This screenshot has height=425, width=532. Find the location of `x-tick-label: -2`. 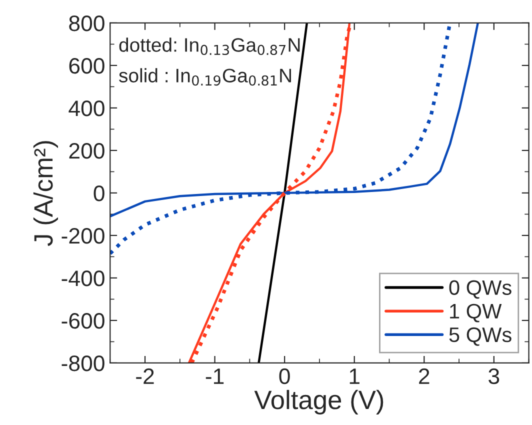

x-tick-label: -2 is located at coordinates (145, 376).